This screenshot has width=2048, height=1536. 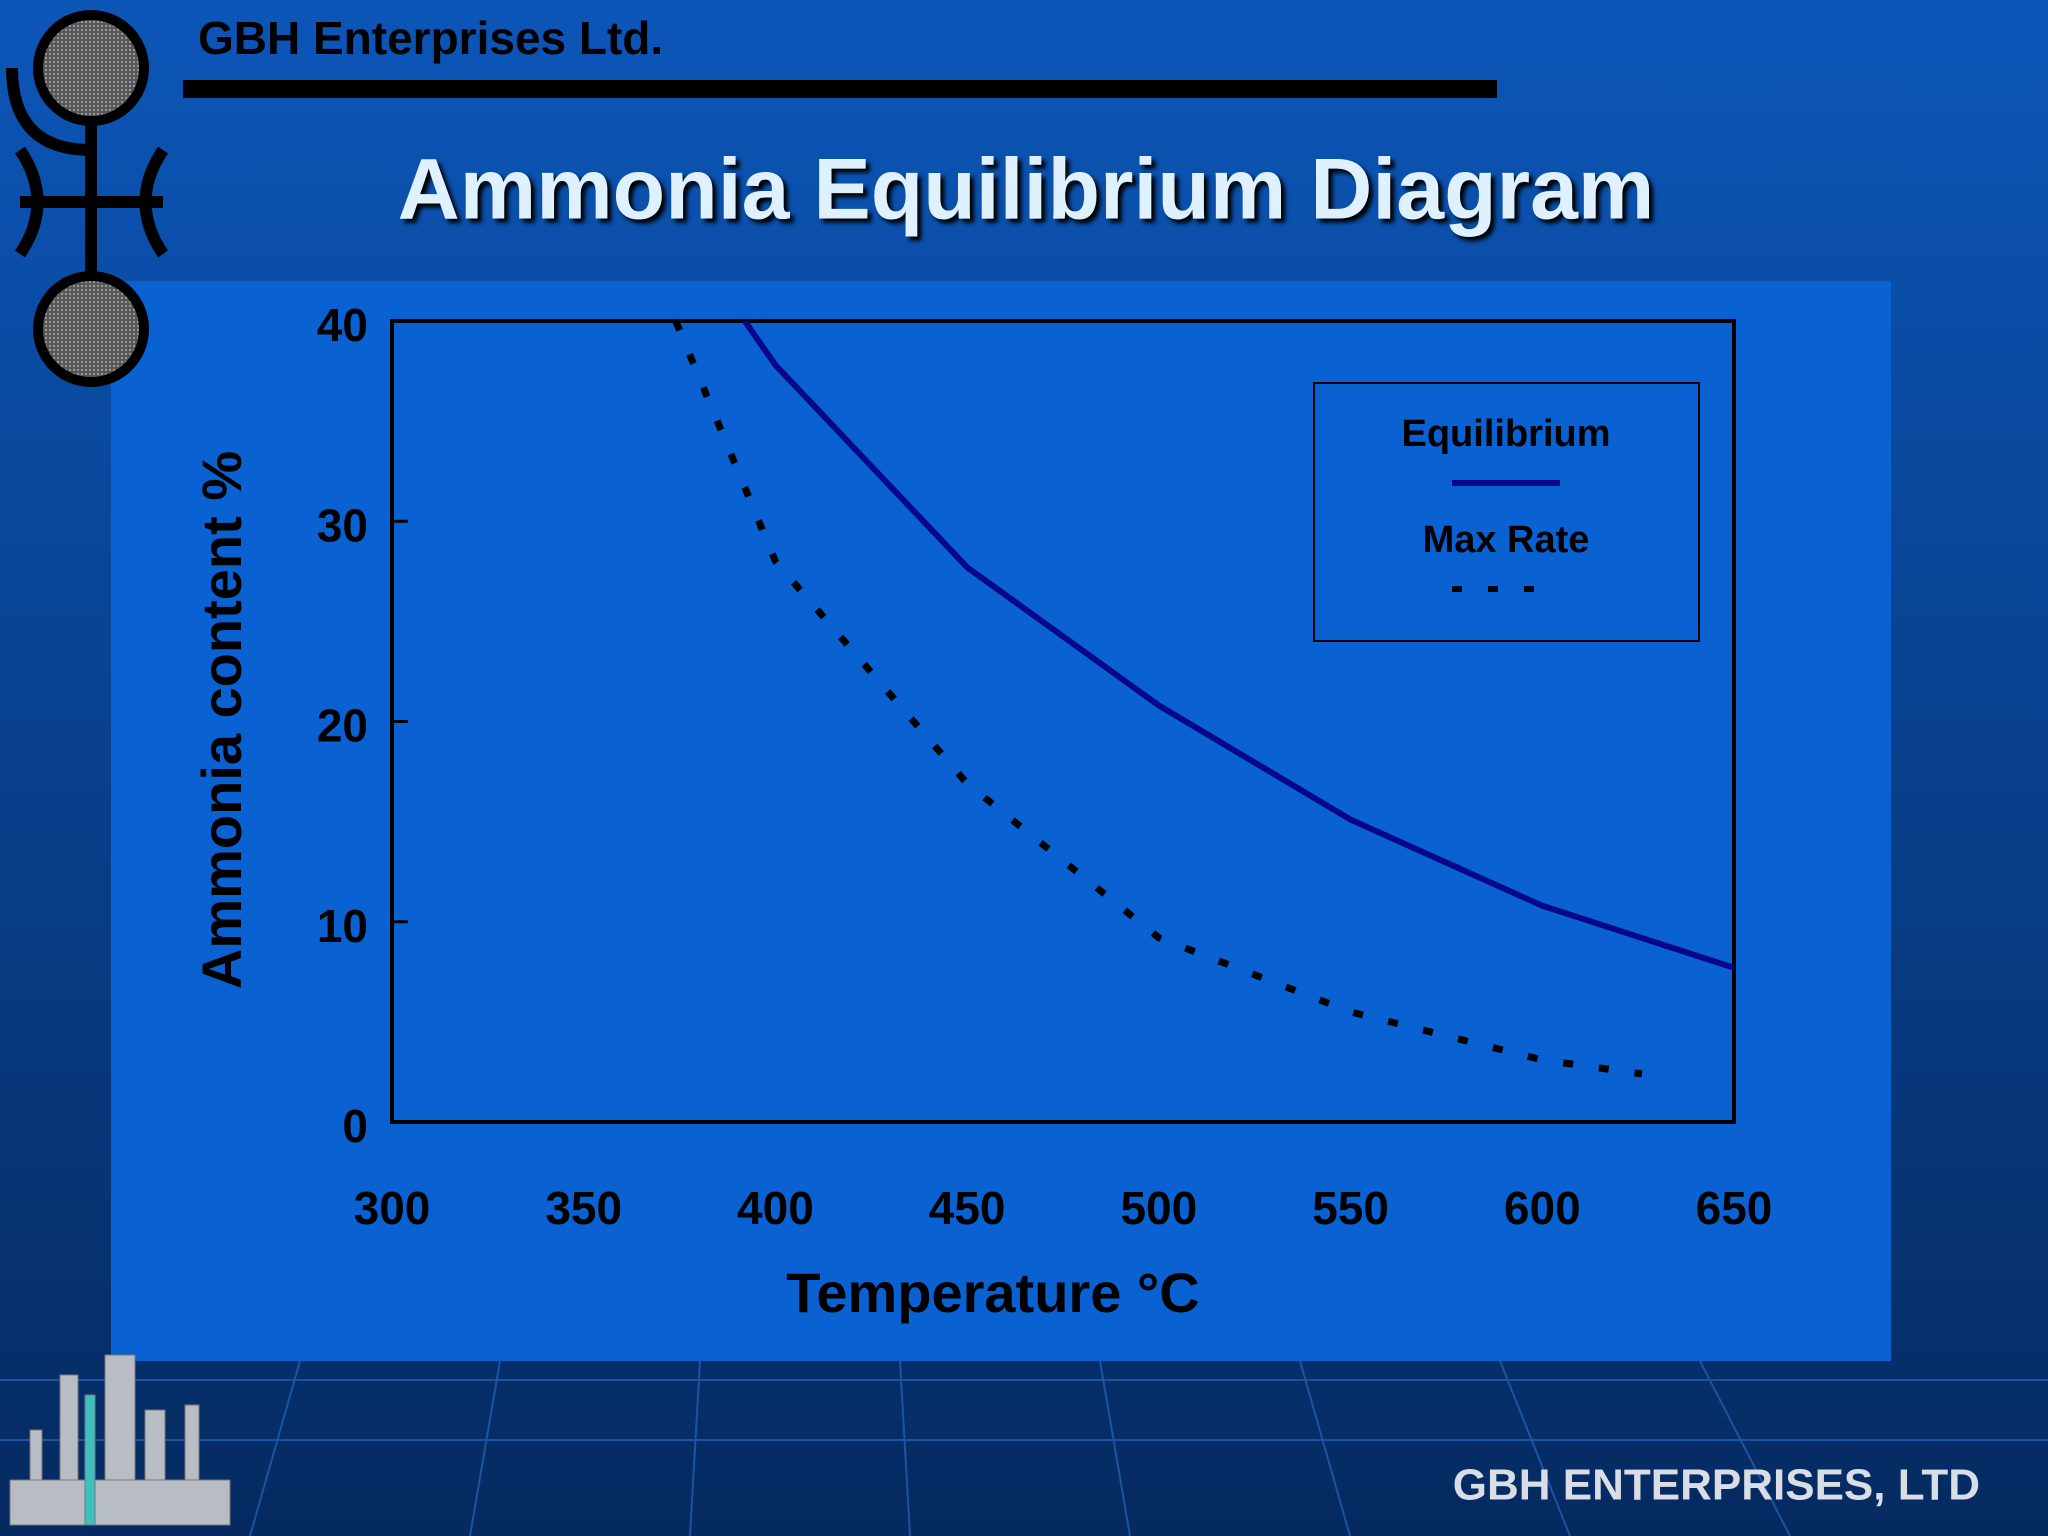 I want to click on y-tick-label: 20, so click(x=342, y=726).